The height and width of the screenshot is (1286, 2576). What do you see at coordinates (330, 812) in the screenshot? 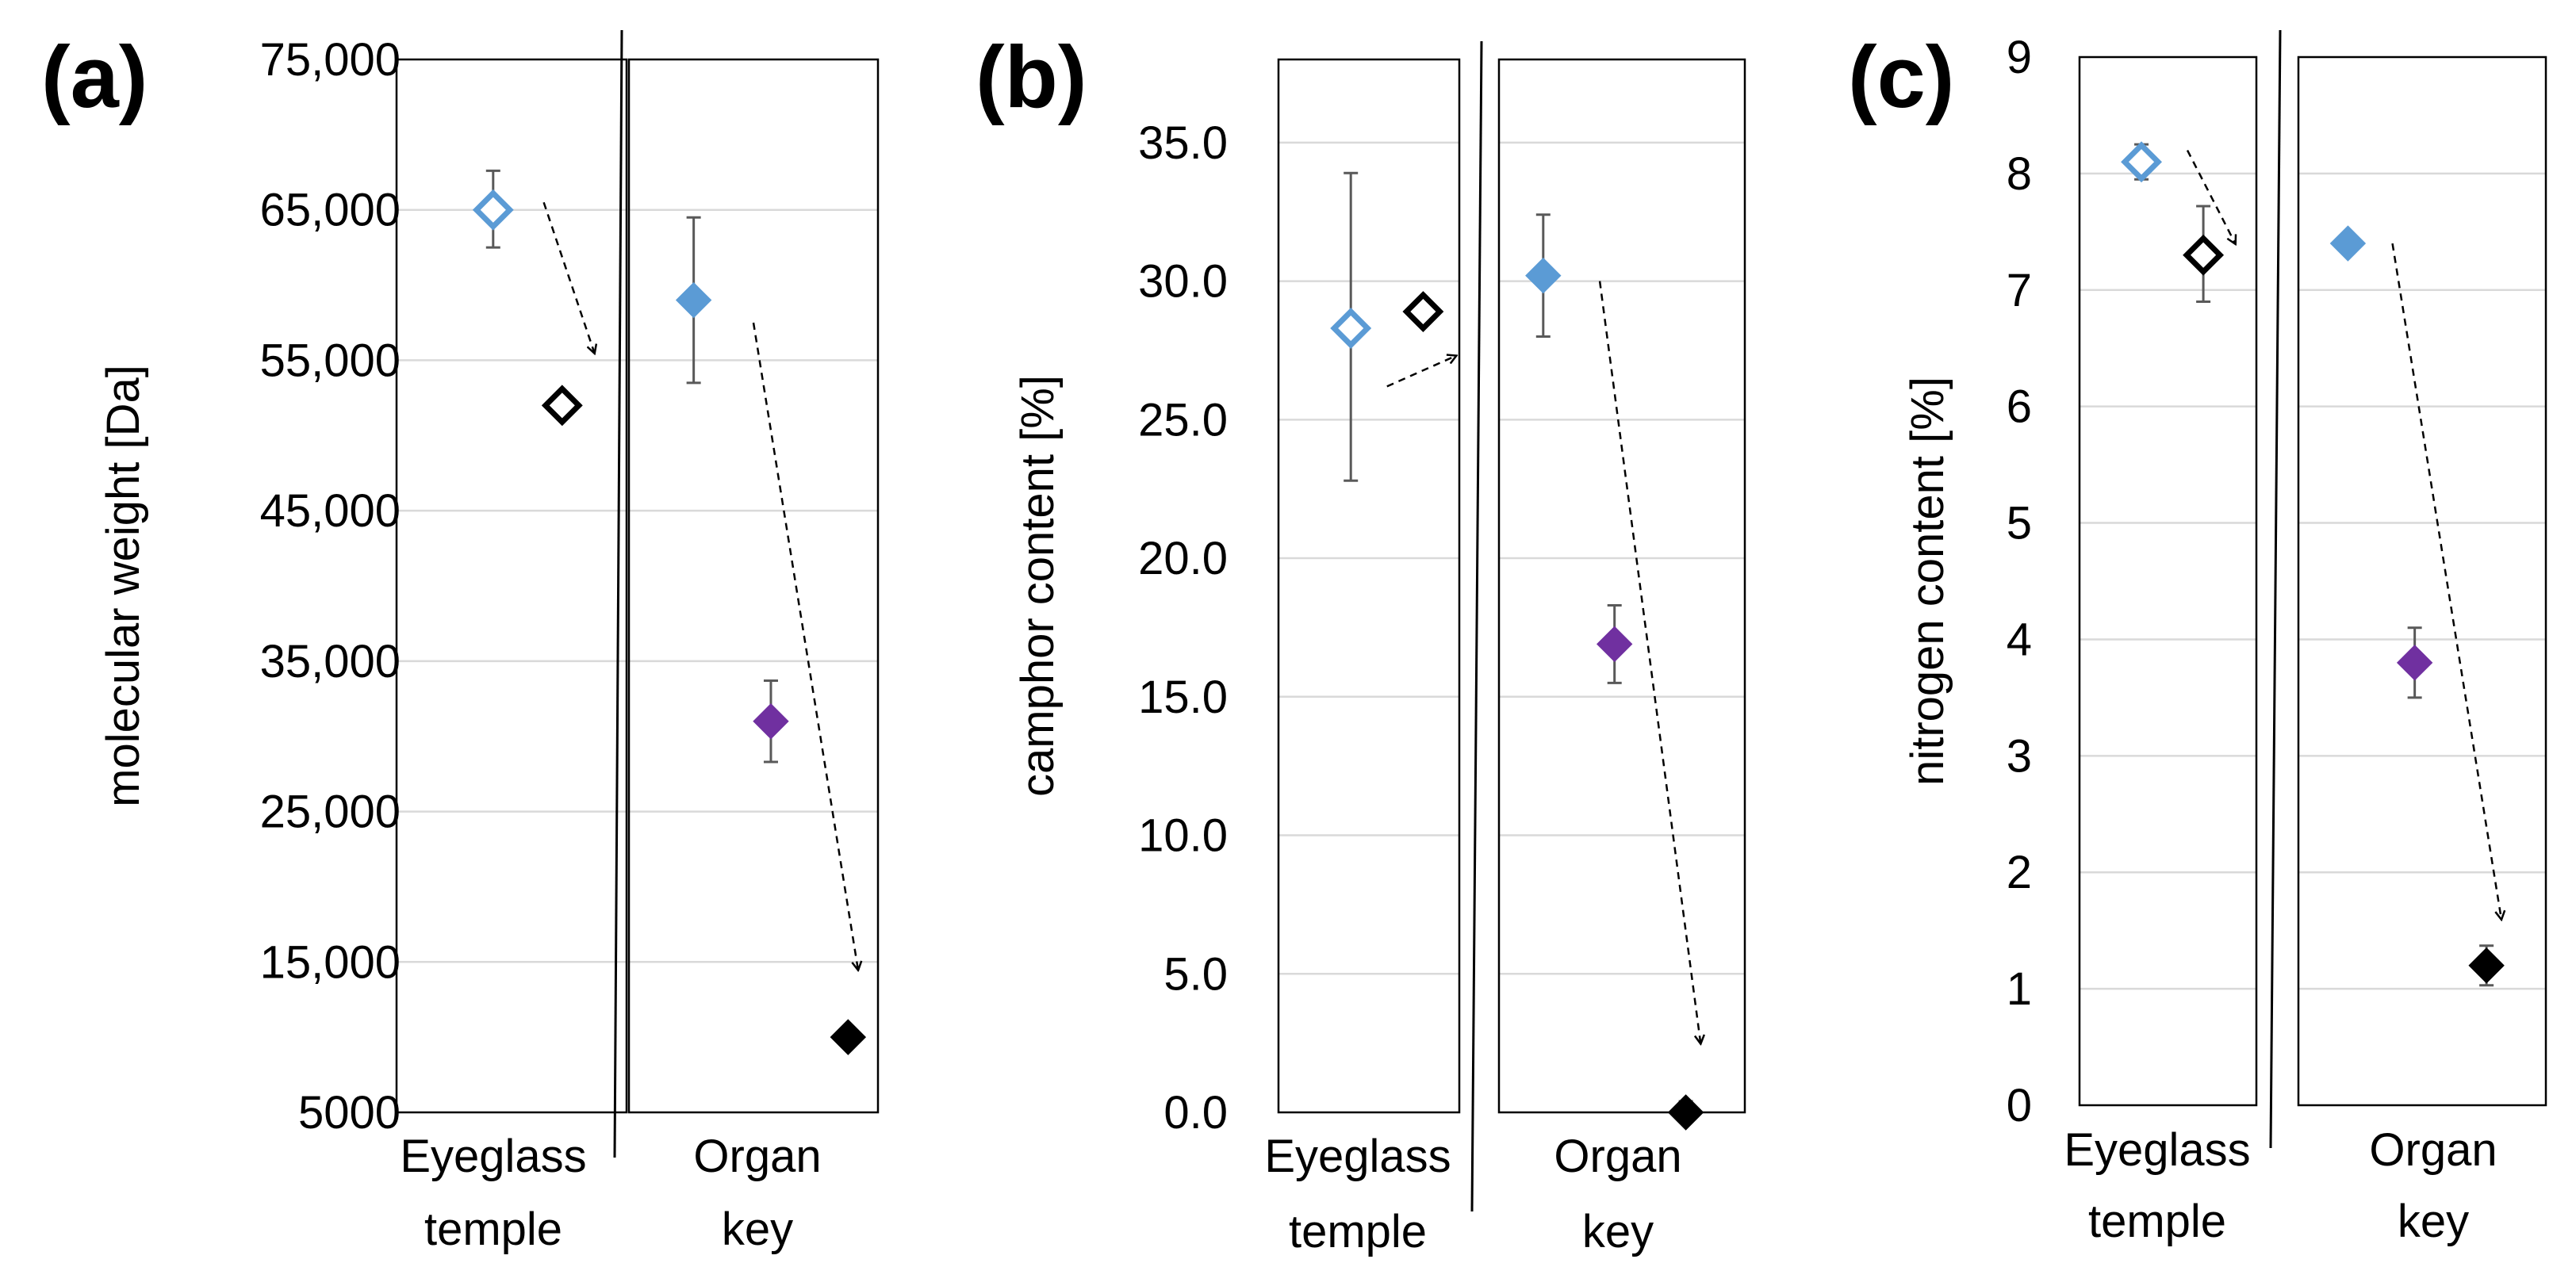
I see `y-tick-label: 25,000` at bounding box center [330, 812].